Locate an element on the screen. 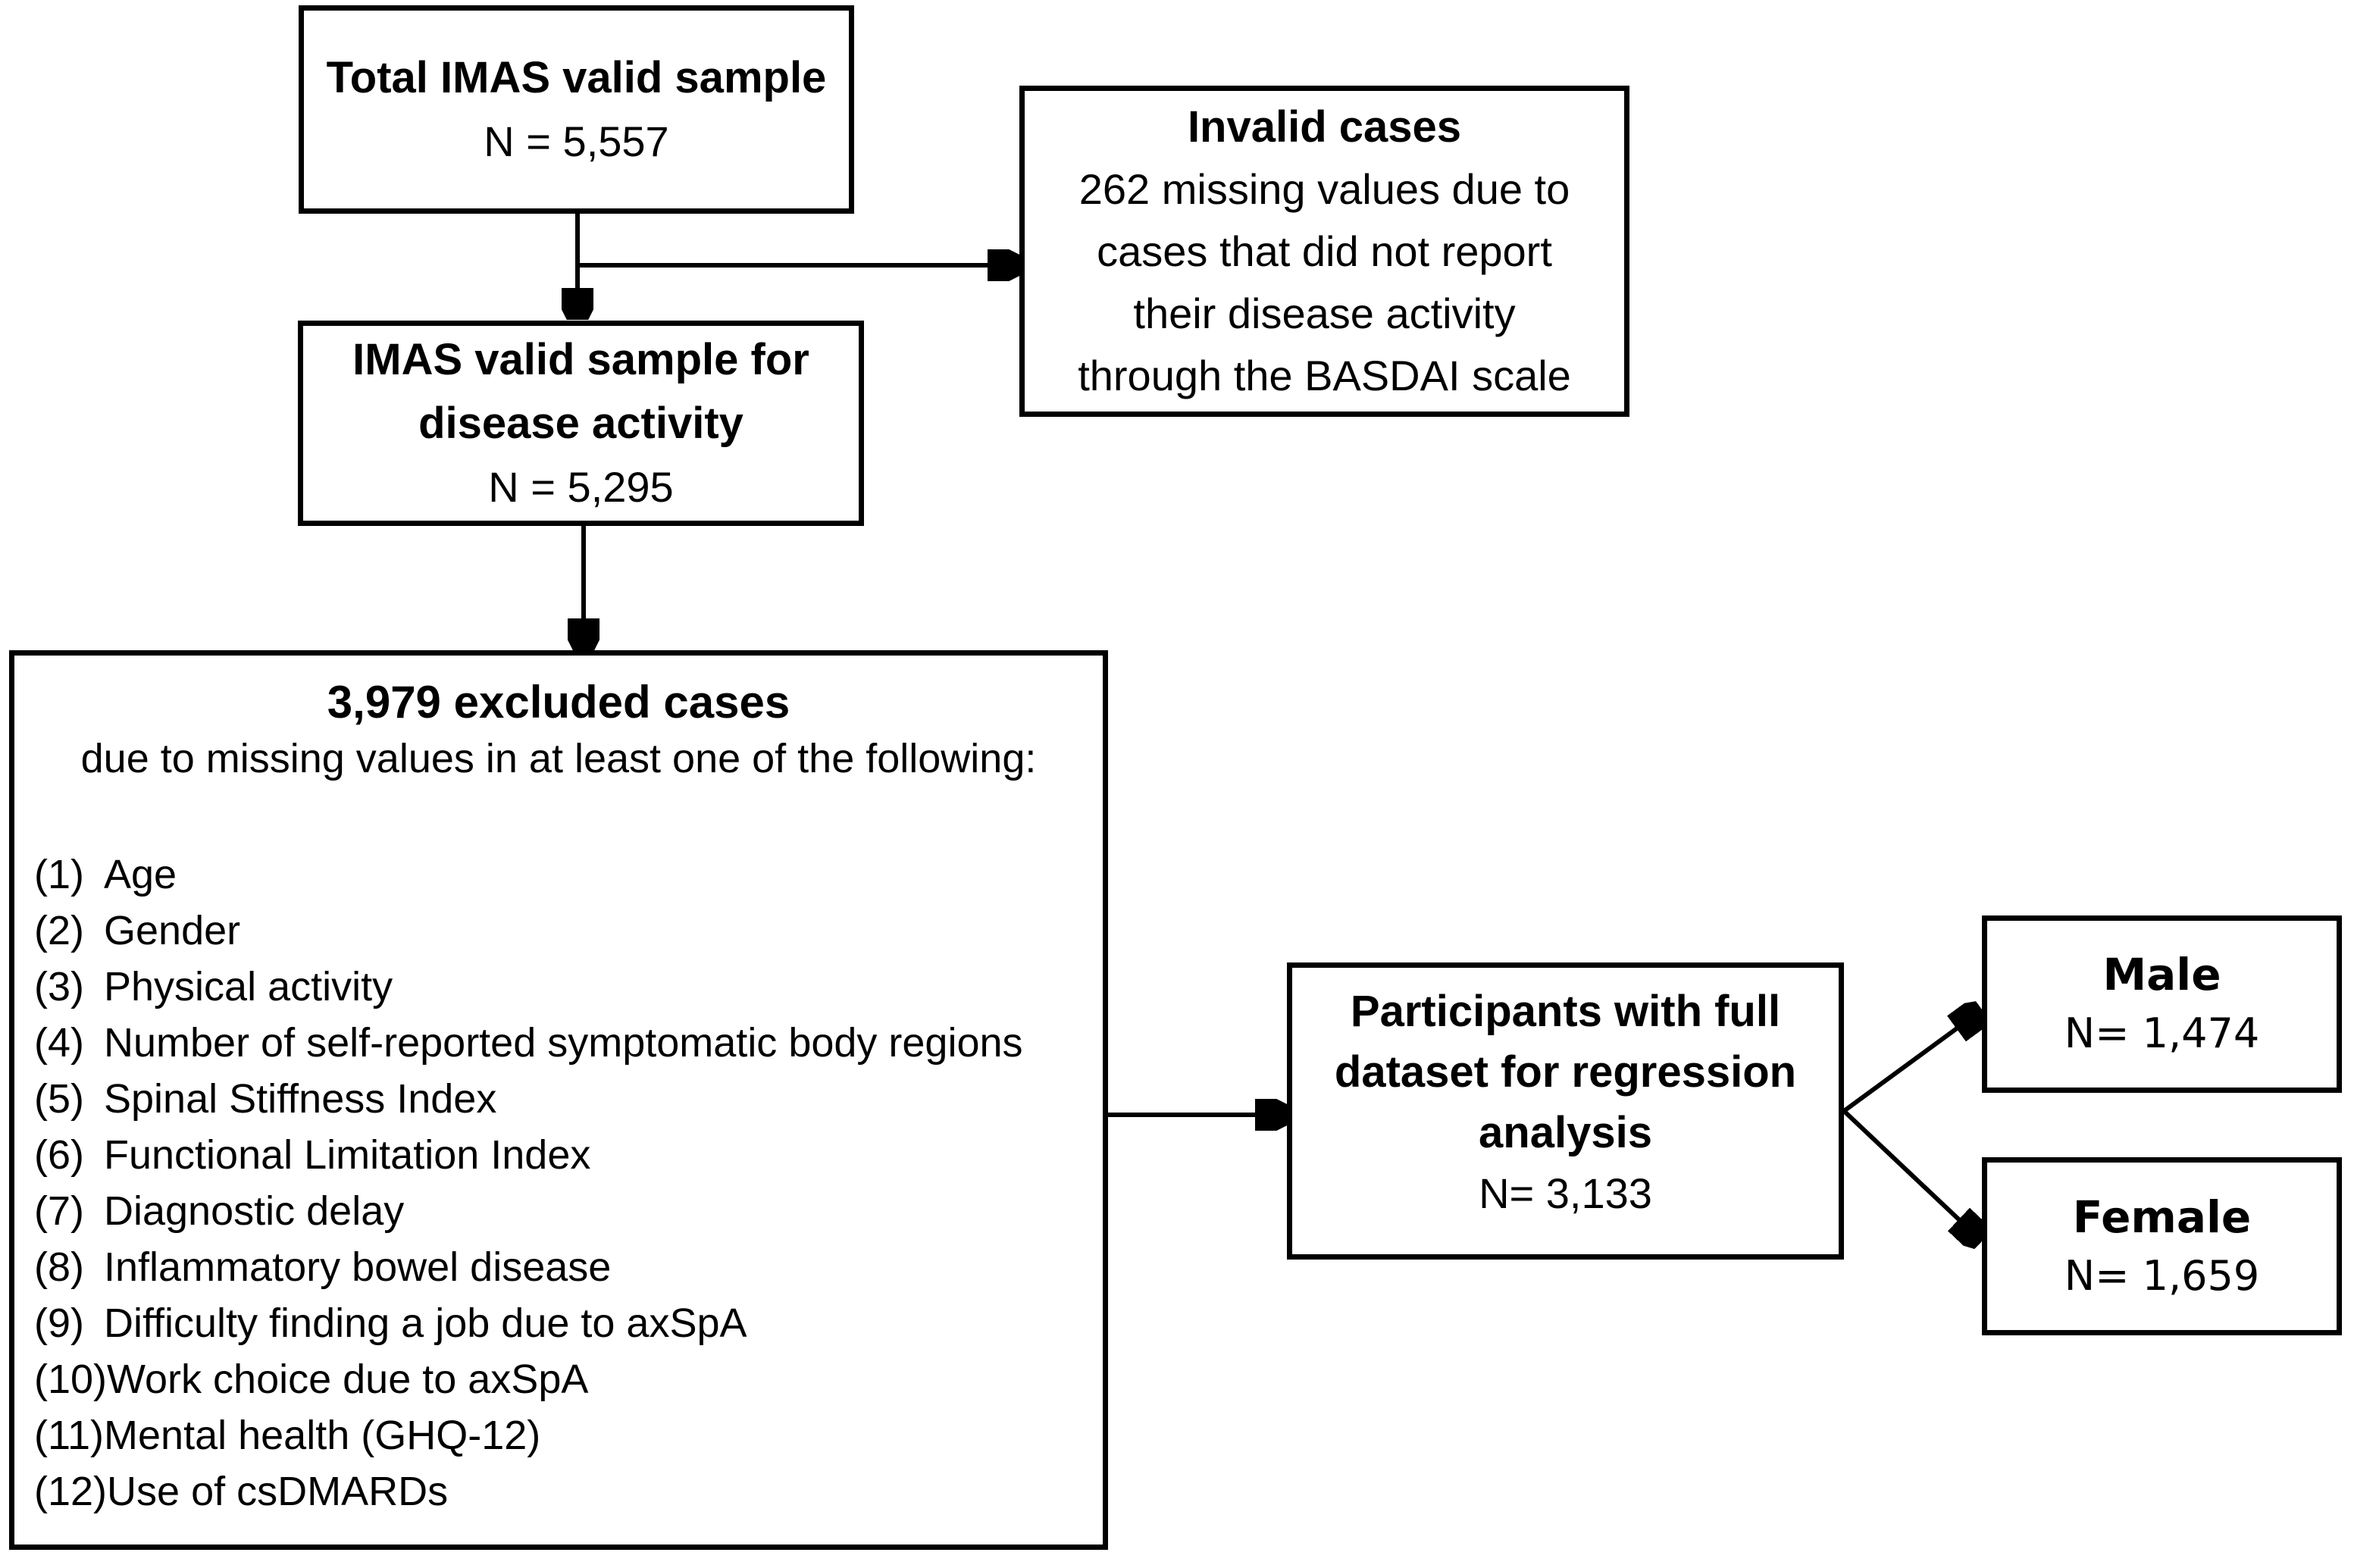  list-item-label: Gender is located at coordinates (172, 930).